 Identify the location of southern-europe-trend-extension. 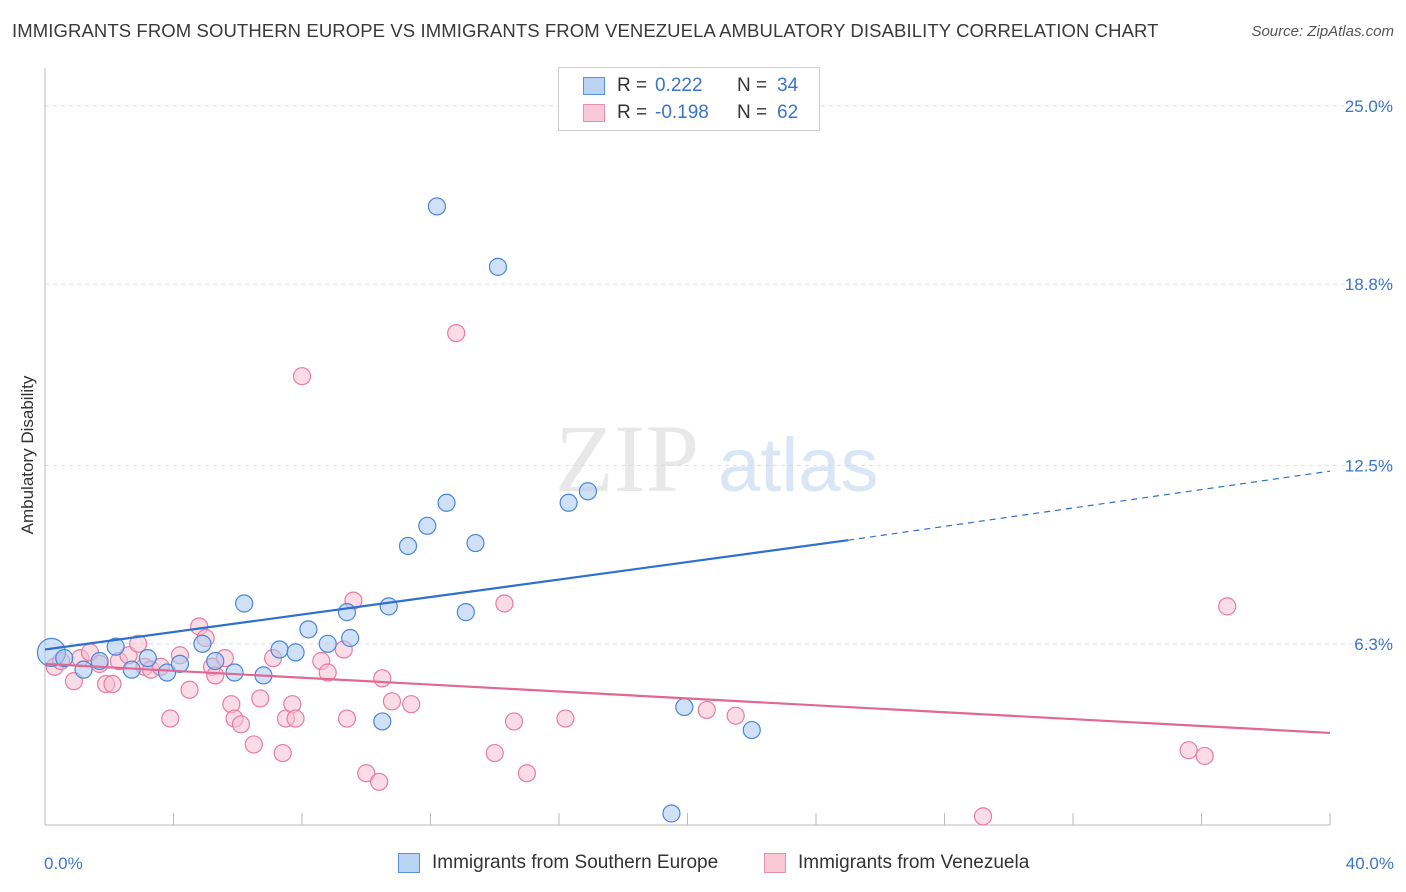
(1089, 505).